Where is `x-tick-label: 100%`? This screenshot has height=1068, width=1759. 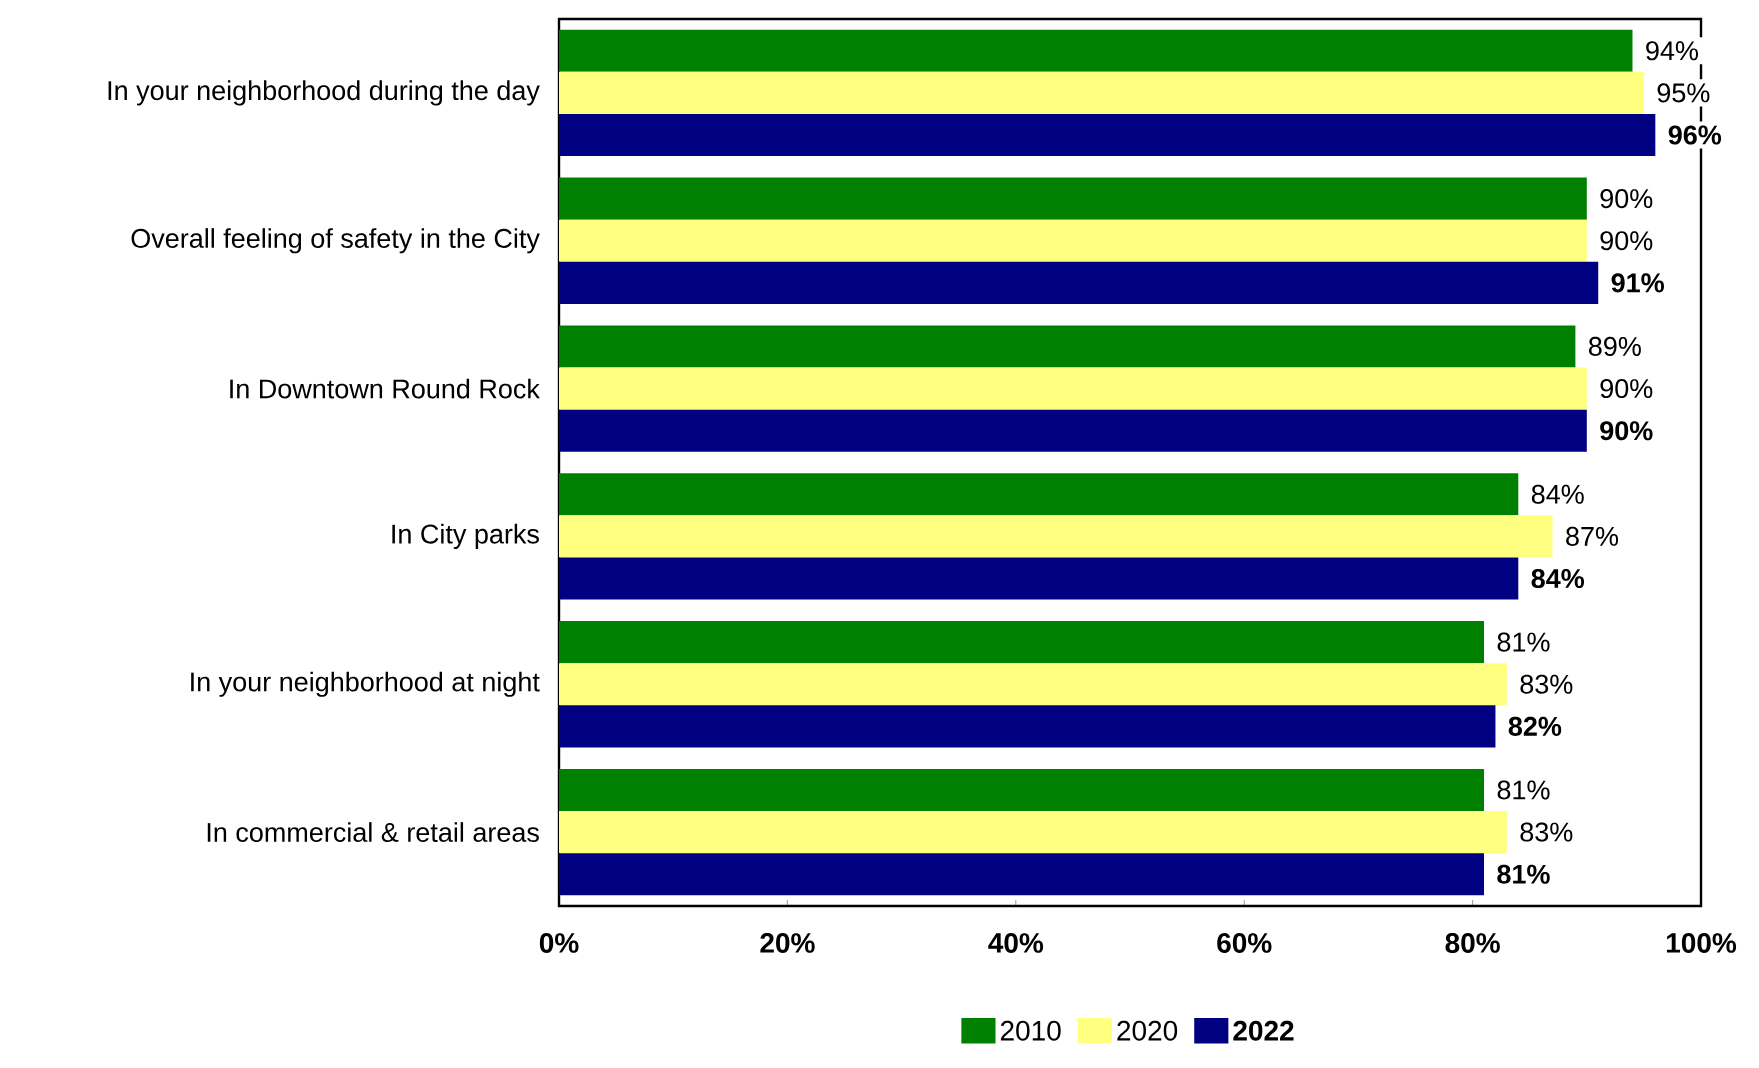 x-tick-label: 100% is located at coordinates (1701, 943).